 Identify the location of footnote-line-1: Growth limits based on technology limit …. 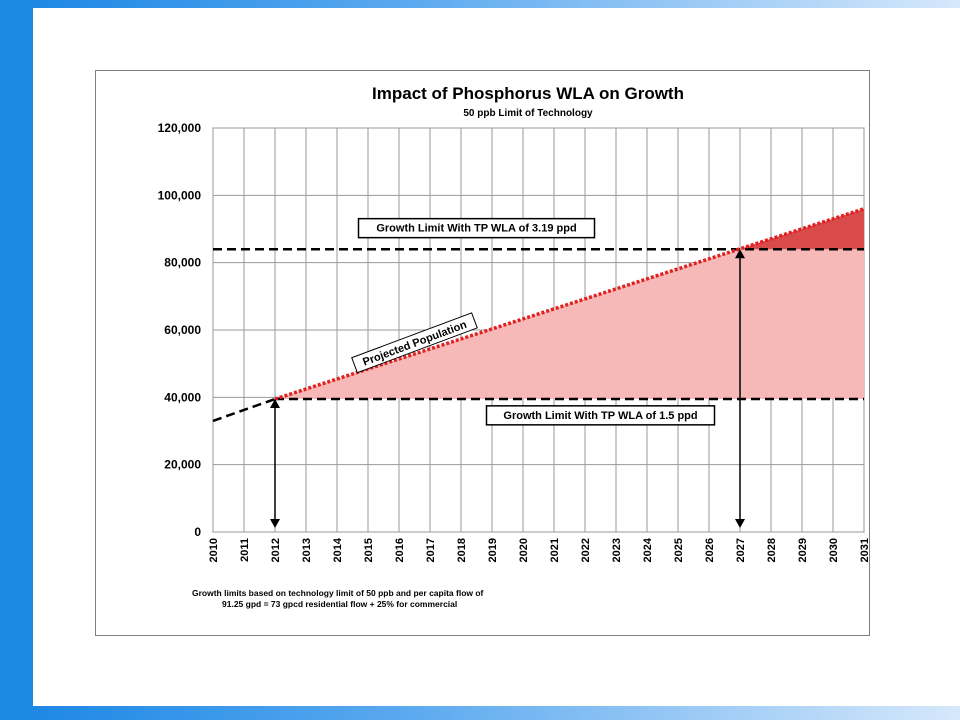
(338, 593).